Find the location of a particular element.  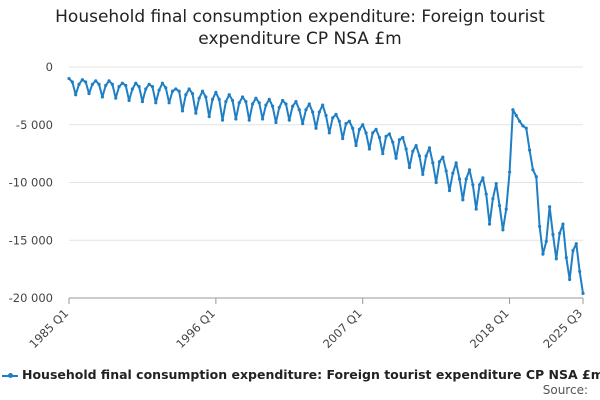

x-tick-label: 2025 Q3 is located at coordinates (562, 328).